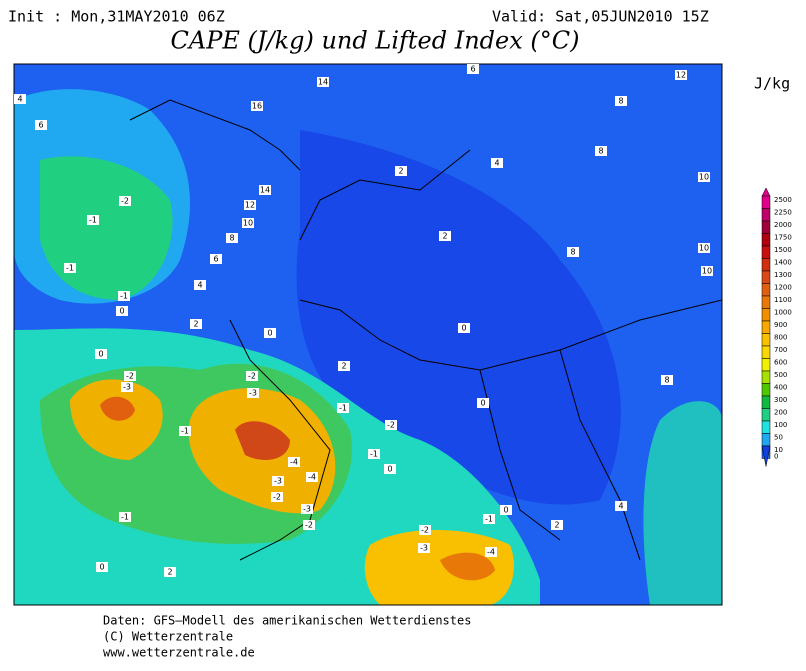 Image resolution: width=806 pixels, height=671 pixels. What do you see at coordinates (778, 450) in the screenshot?
I see `colorbar-label: 10` at bounding box center [778, 450].